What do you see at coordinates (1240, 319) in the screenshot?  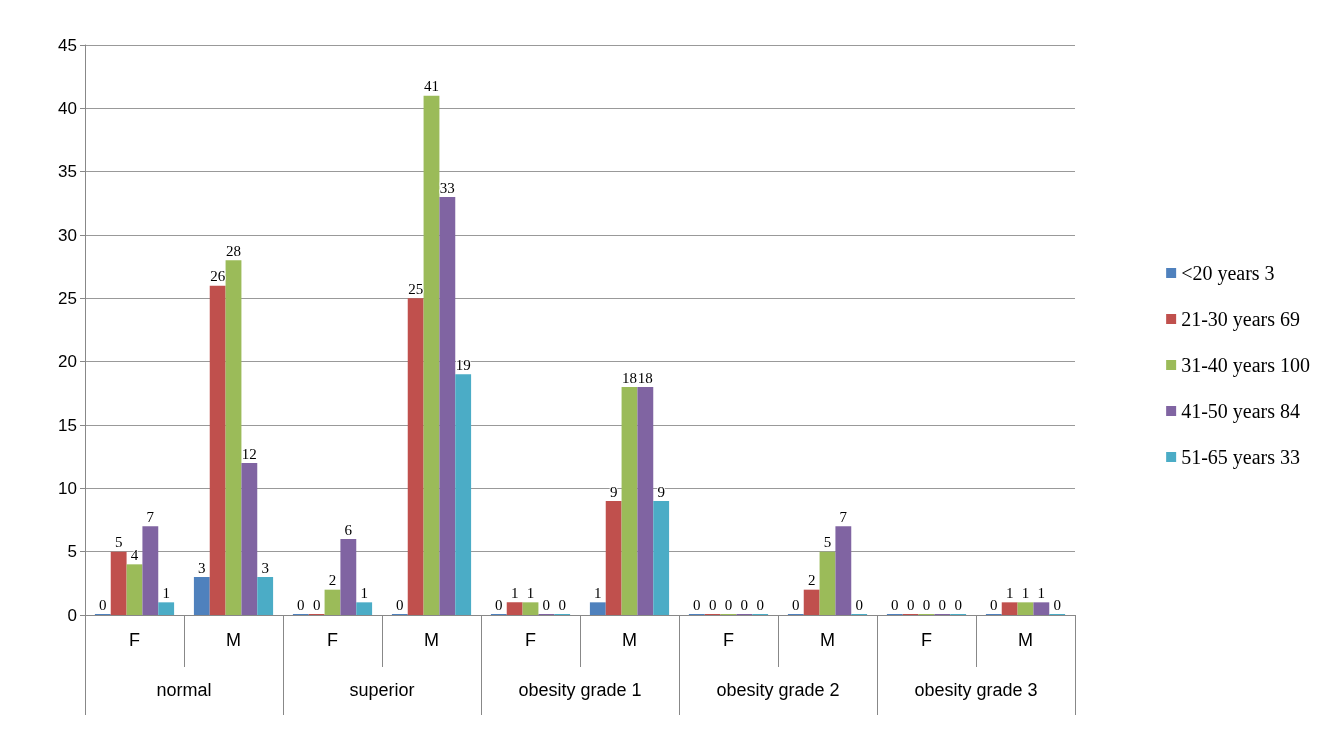 I see `legend-label: 21-30 years 69` at bounding box center [1240, 319].